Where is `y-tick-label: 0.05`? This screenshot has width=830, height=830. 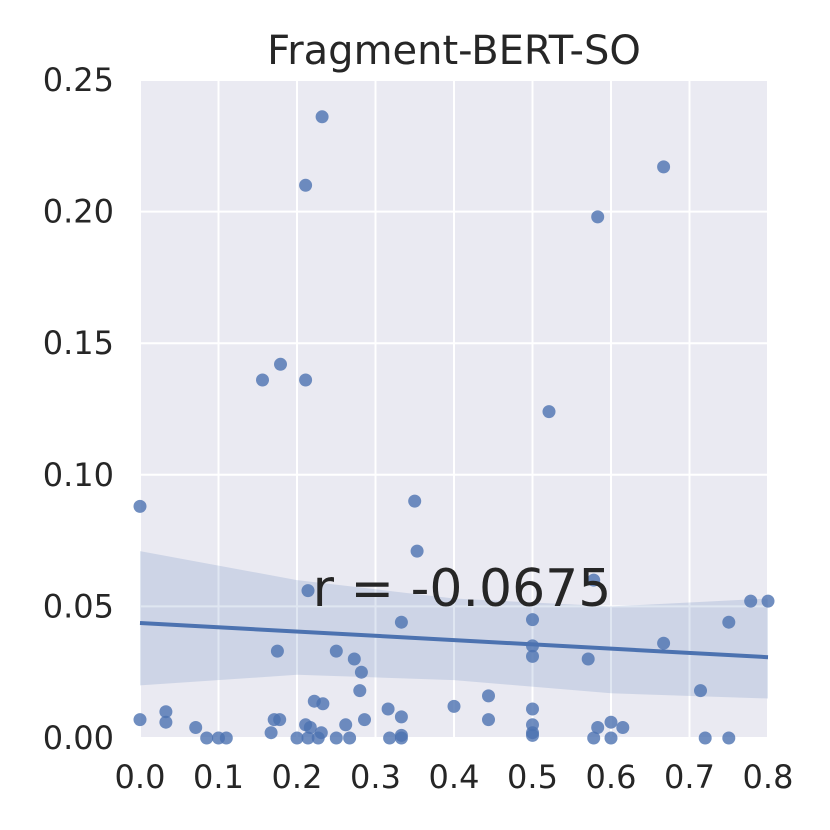
y-tick-label: 0.05 is located at coordinates (78, 606).